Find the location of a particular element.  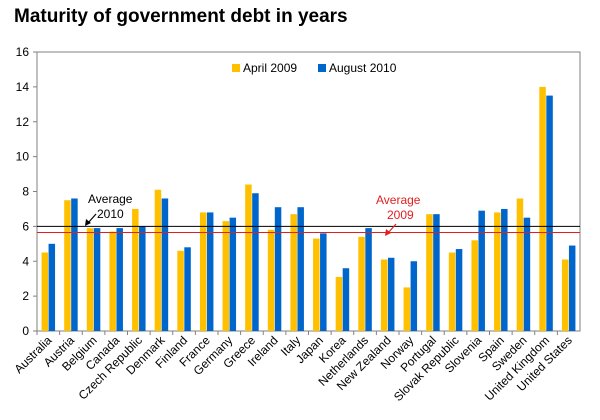

annotation-arrow-2009 is located at coordinates (392, 228).